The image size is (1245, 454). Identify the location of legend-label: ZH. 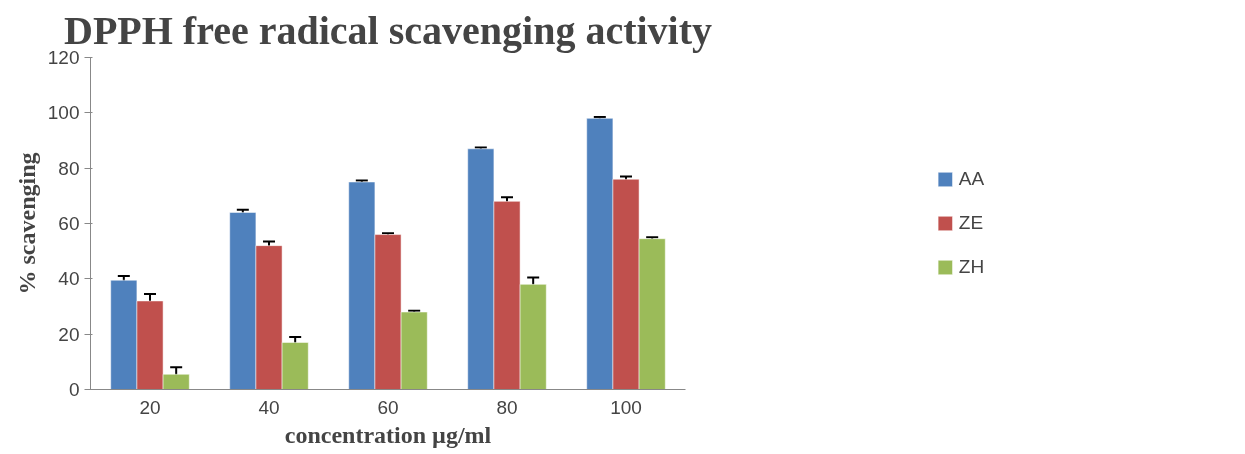
(971, 267).